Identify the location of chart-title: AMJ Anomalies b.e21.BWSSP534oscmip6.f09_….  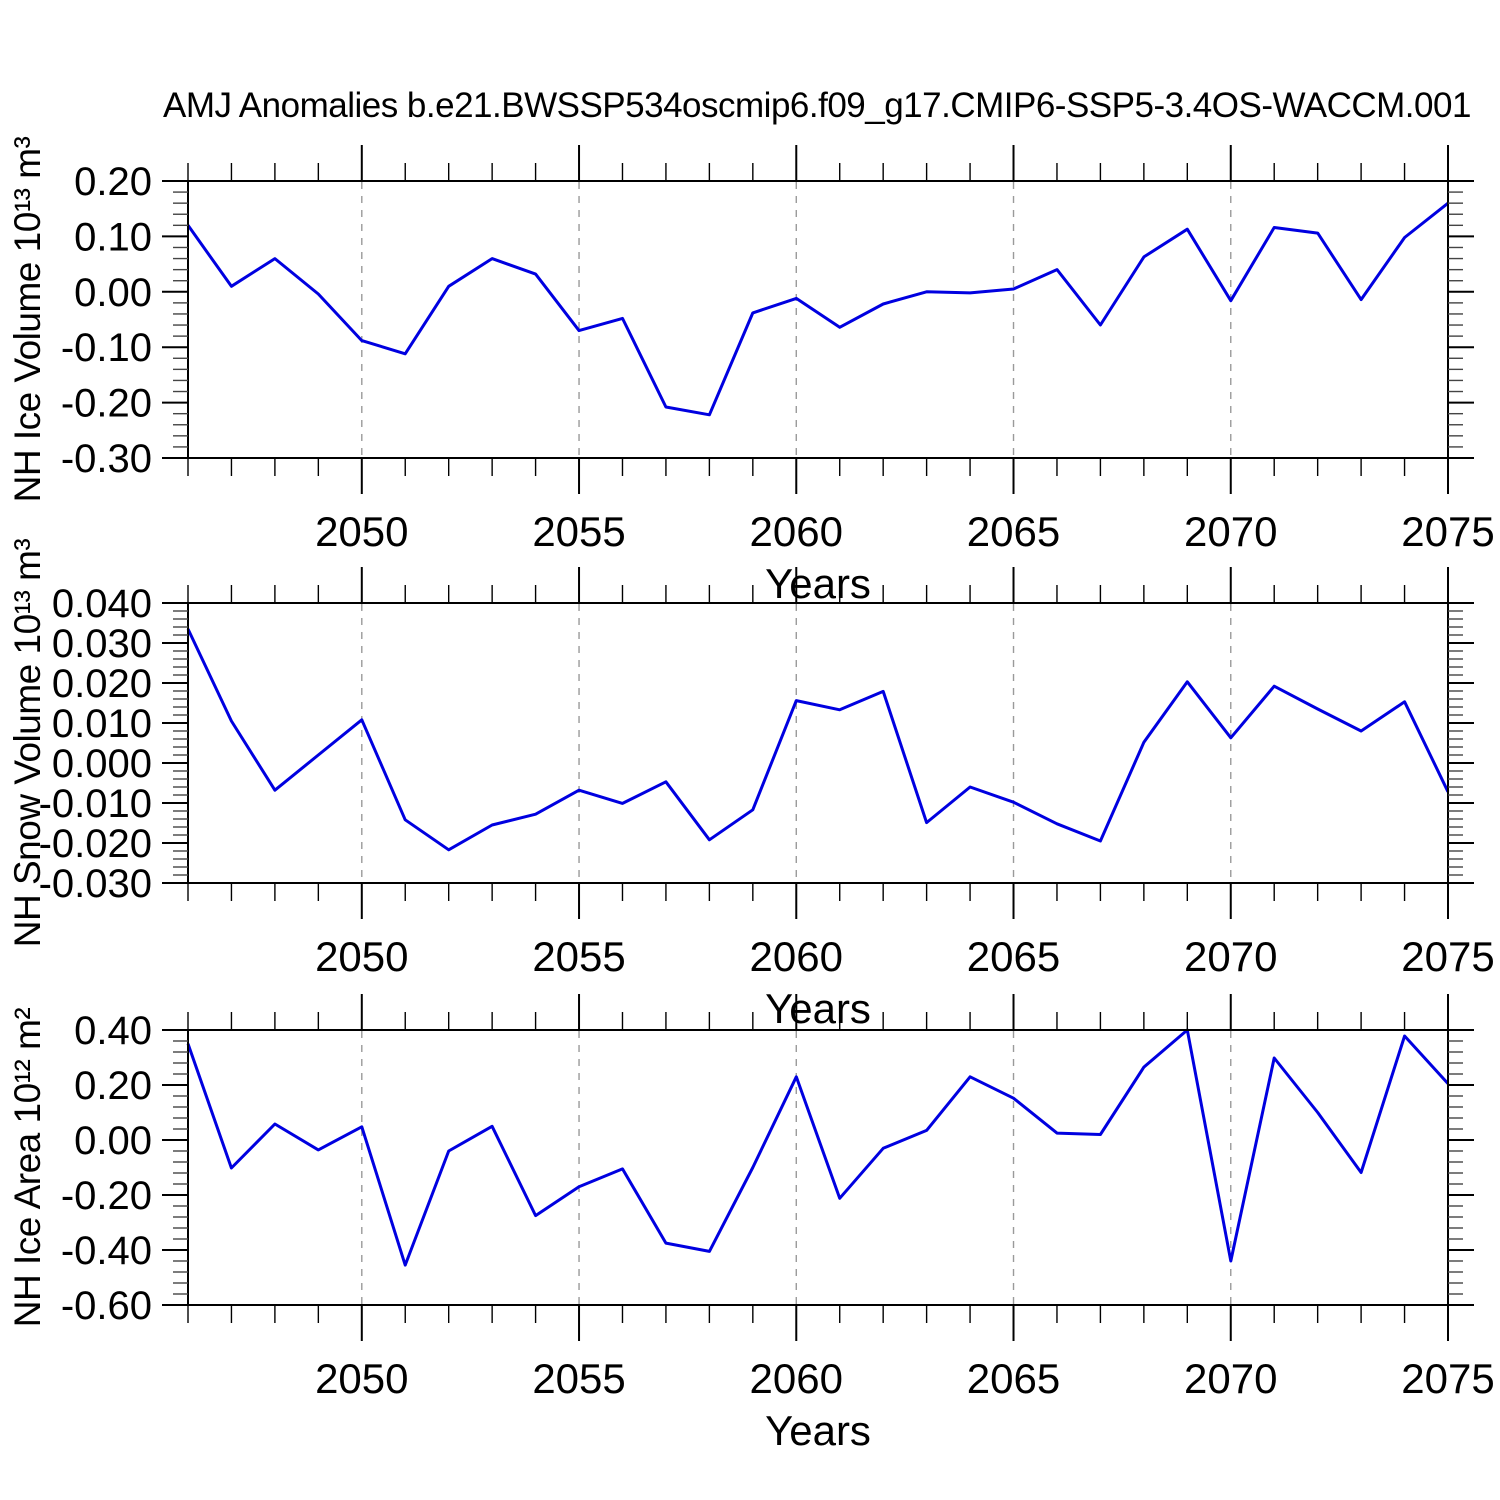
(817, 105).